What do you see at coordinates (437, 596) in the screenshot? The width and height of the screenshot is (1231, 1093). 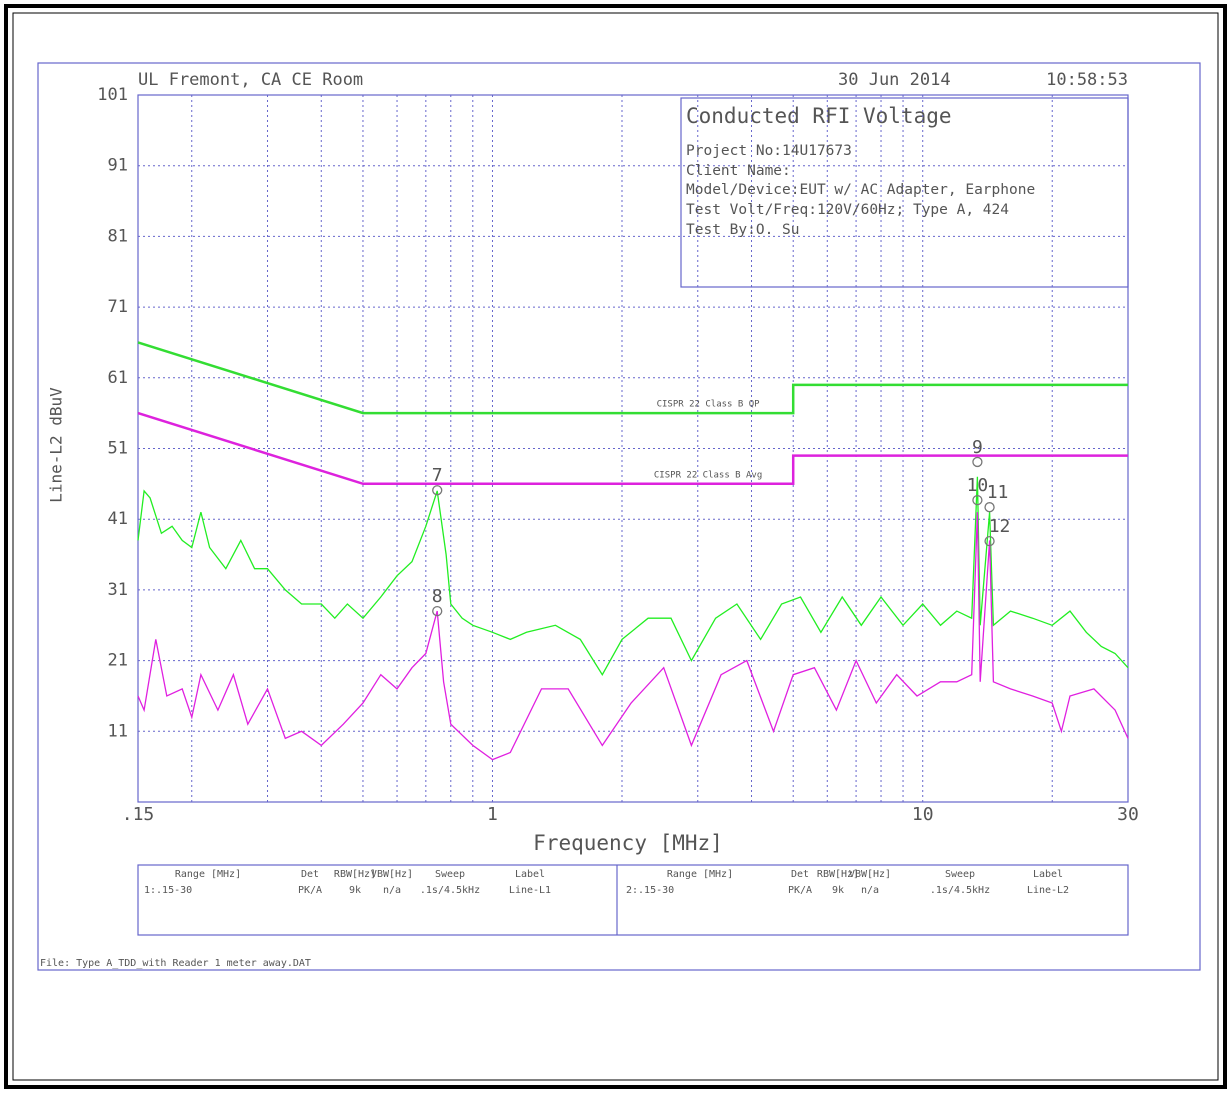 I see `marker-label: 8` at bounding box center [437, 596].